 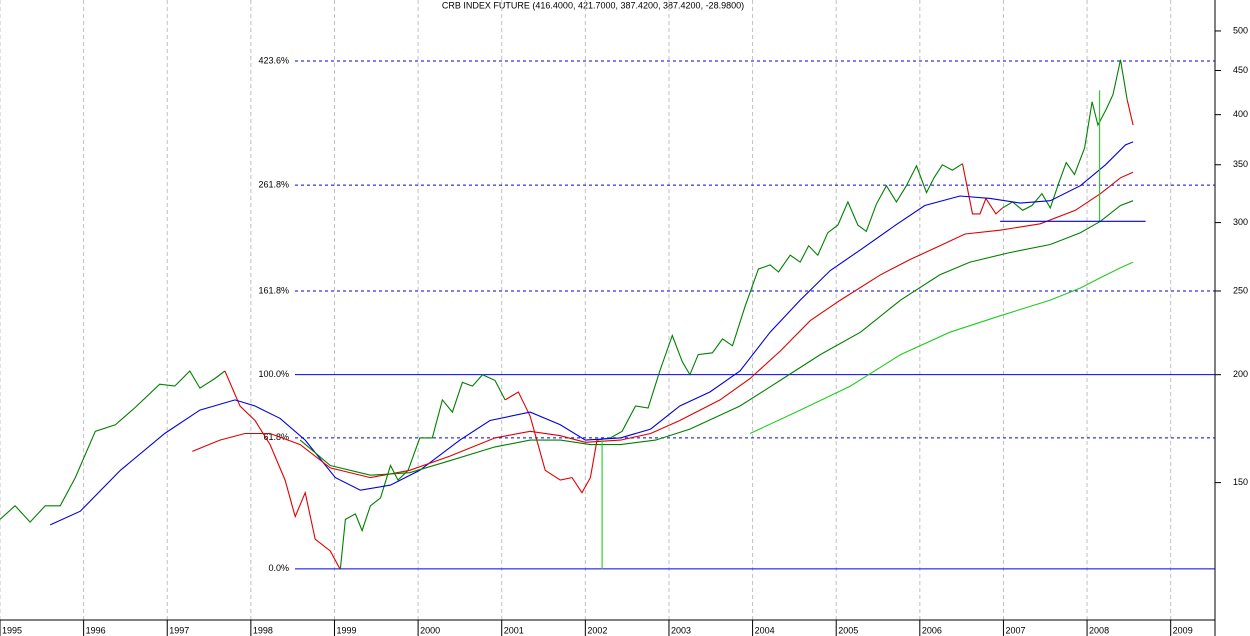 I want to click on x-tick-label: 2000, so click(x=430, y=630).